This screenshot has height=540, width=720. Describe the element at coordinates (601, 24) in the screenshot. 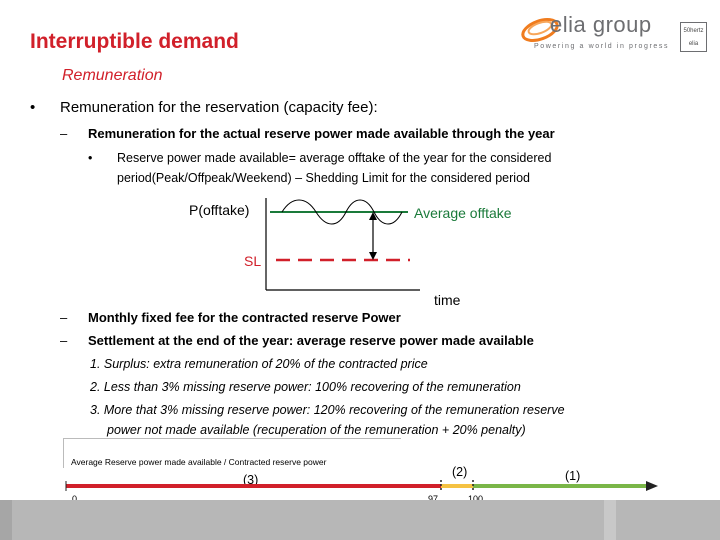

I see `logo-name: elia group` at that location.